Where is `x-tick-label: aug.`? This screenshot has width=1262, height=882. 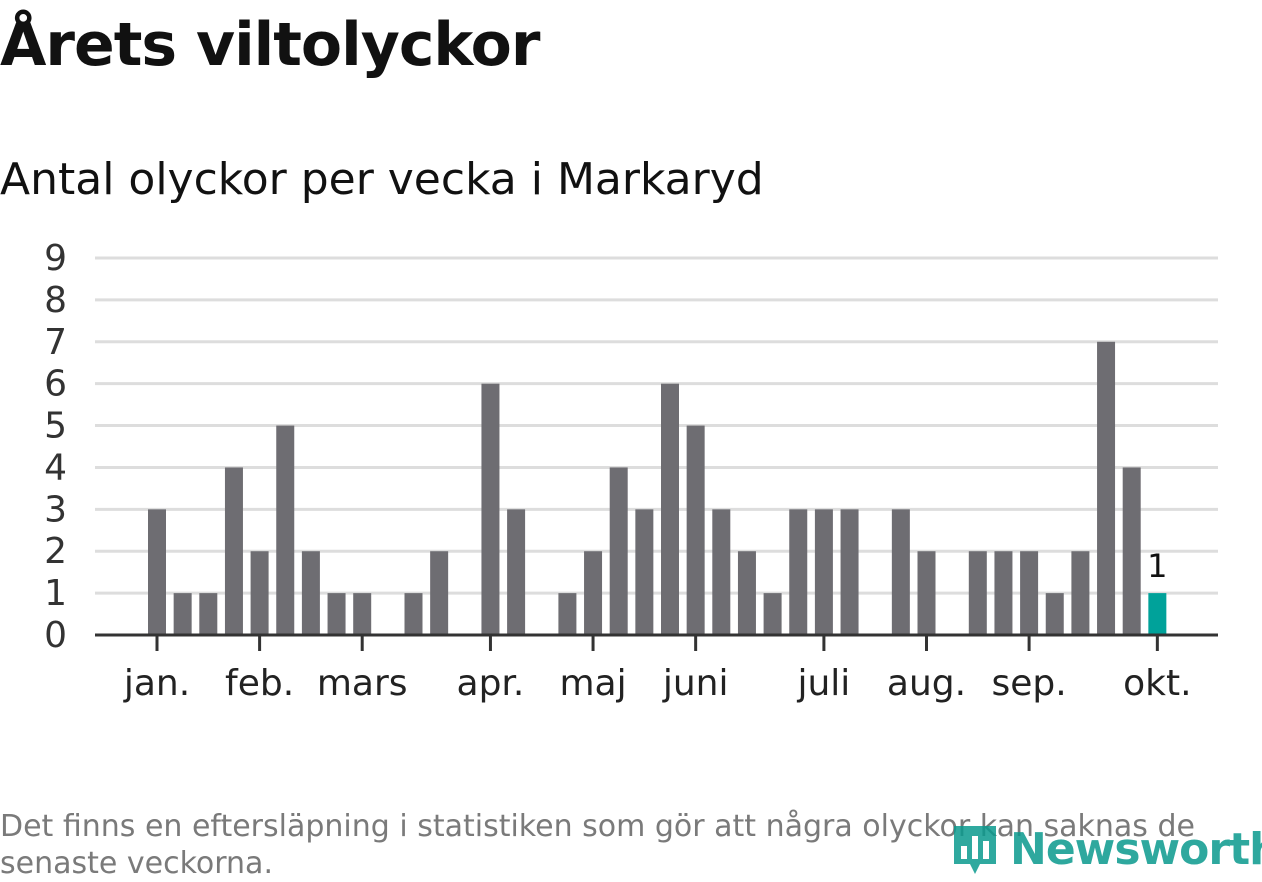 x-tick-label: aug. is located at coordinates (926, 683).